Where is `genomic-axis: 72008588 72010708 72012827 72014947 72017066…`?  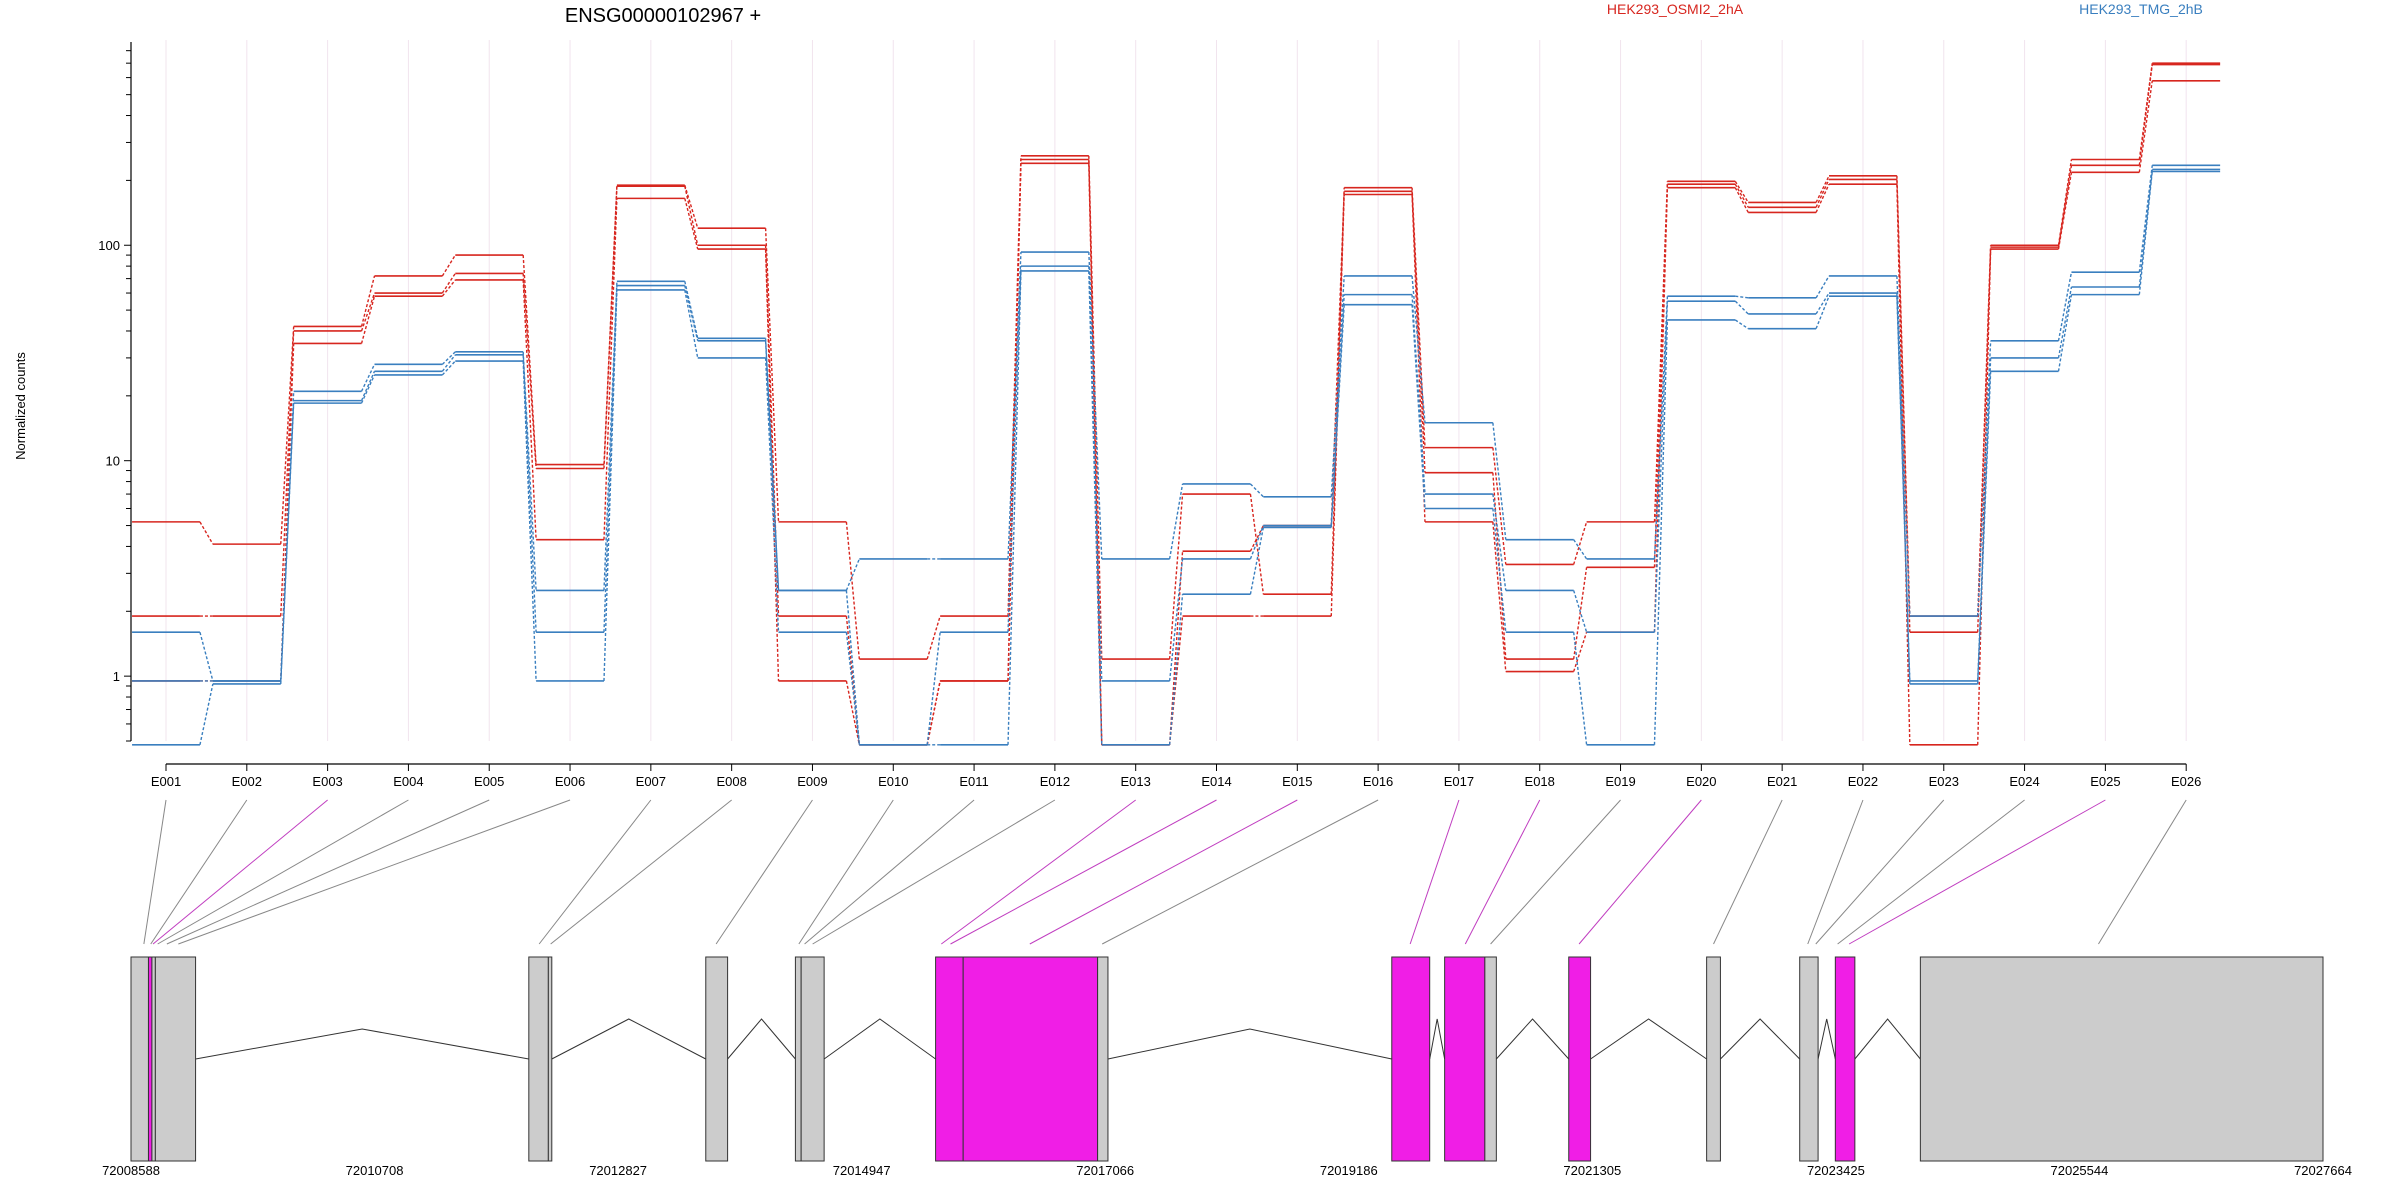 genomic-axis: 72008588 72010708 72012827 72014947 72017066… is located at coordinates (1227, 1170).